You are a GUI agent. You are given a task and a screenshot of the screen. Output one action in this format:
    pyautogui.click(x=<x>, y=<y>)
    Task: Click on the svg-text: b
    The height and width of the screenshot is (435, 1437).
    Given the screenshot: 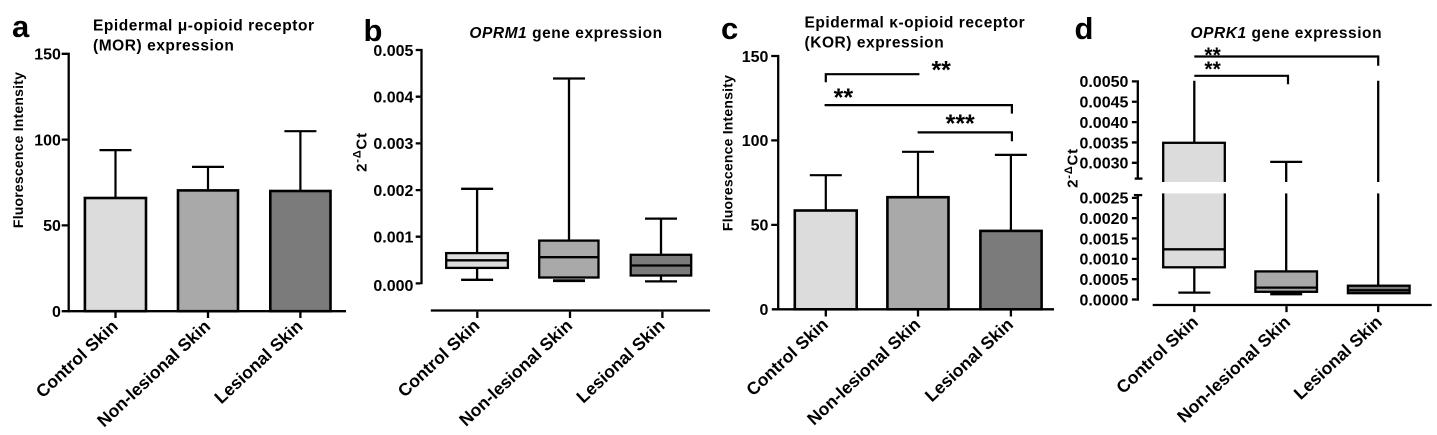 What is the action you would take?
    pyautogui.click(x=373, y=30)
    